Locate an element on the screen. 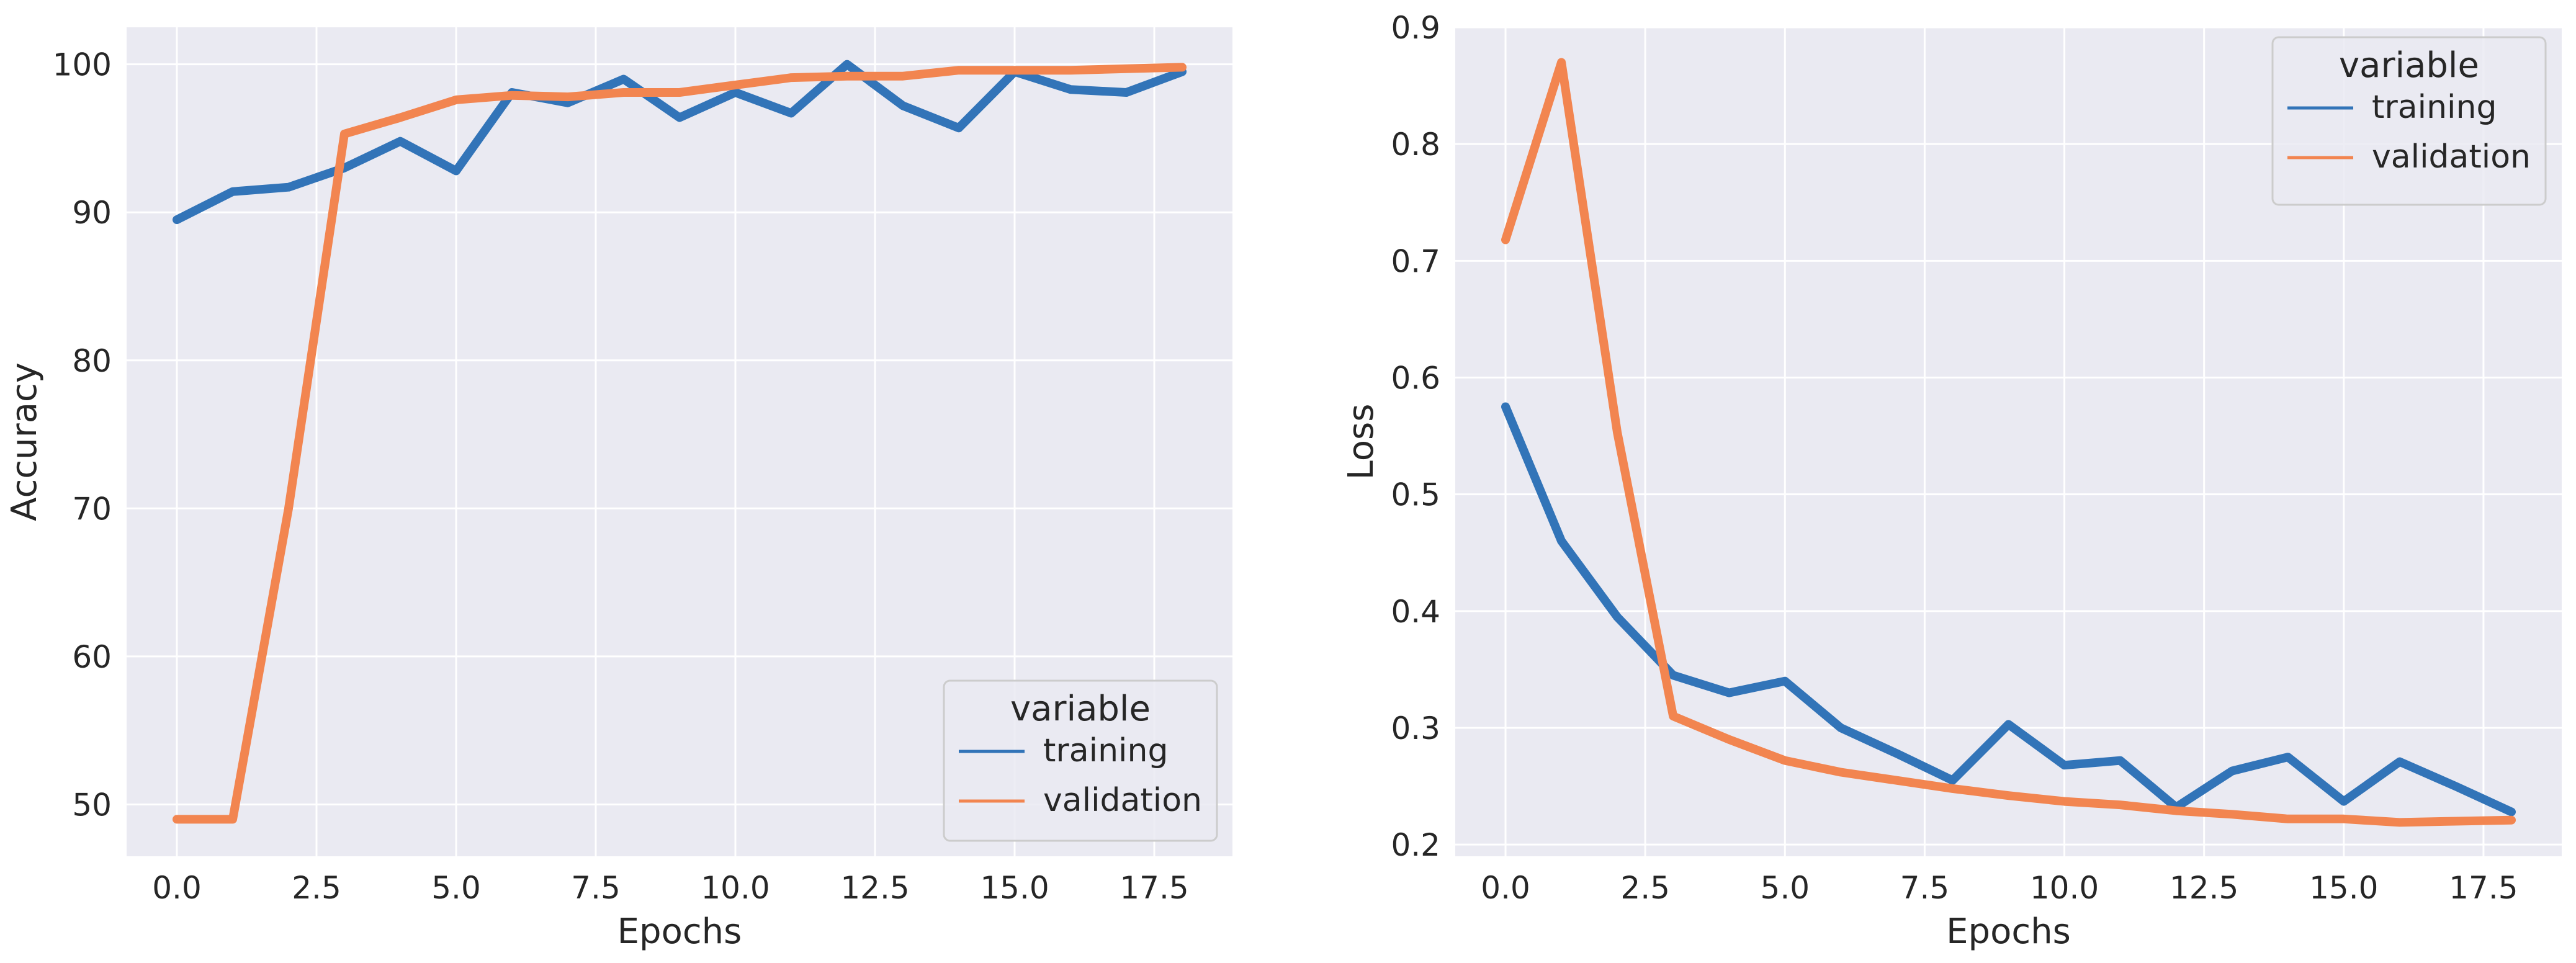 This screenshot has height=963, width=2576. y-tick-label: 90 is located at coordinates (92, 213).